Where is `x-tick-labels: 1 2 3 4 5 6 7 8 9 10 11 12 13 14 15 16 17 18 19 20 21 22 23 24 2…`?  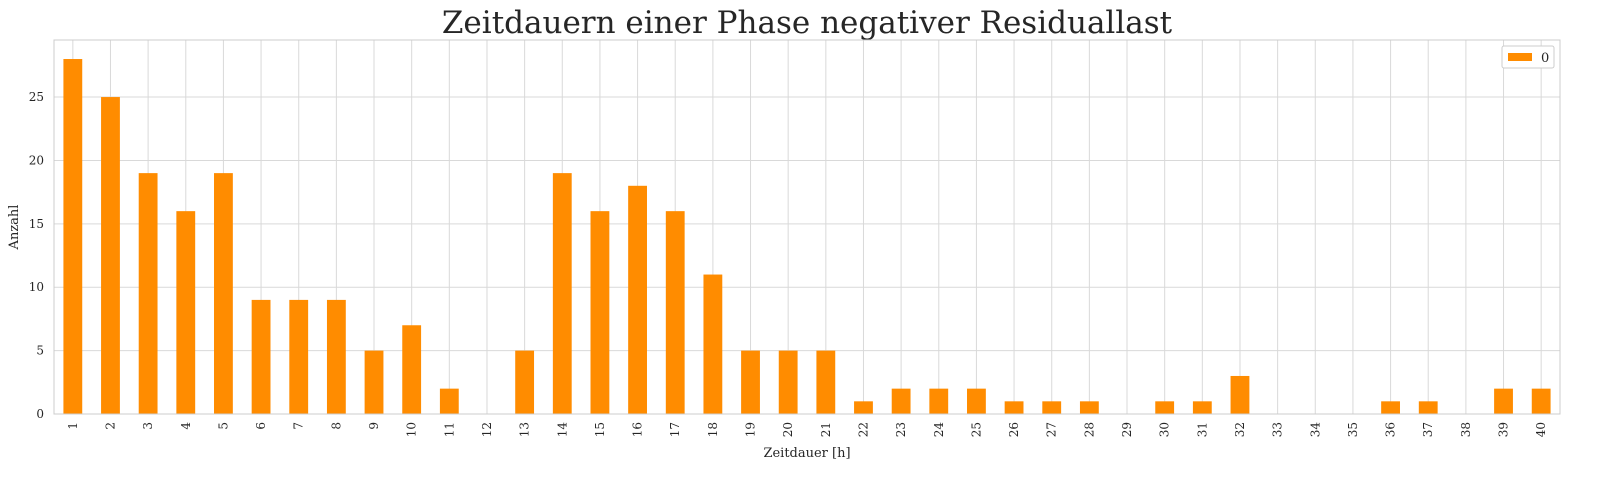 x-tick-labels: 1 2 3 4 5 6 7 8 9 10 11 12 13 14 15 16 17 18 19 20 21 22 23 24 2… is located at coordinates (807, 430).